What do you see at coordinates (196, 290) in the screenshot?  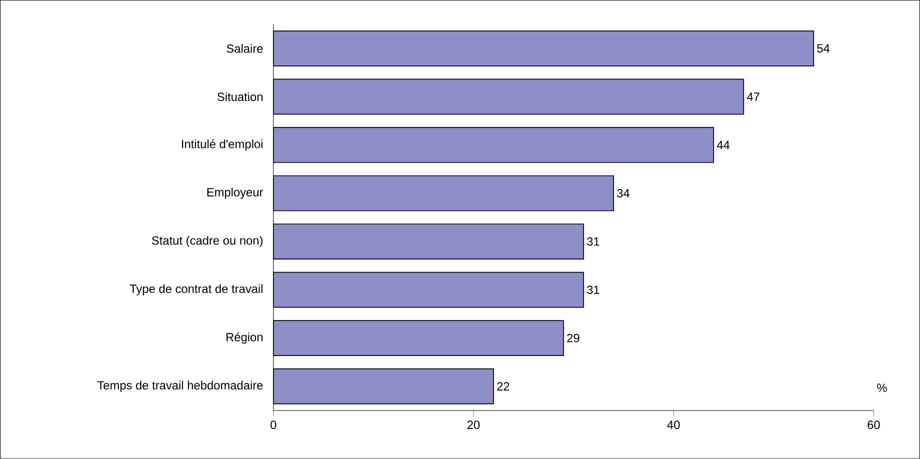 I see `y-tick-label: Type de contrat de travail` at bounding box center [196, 290].